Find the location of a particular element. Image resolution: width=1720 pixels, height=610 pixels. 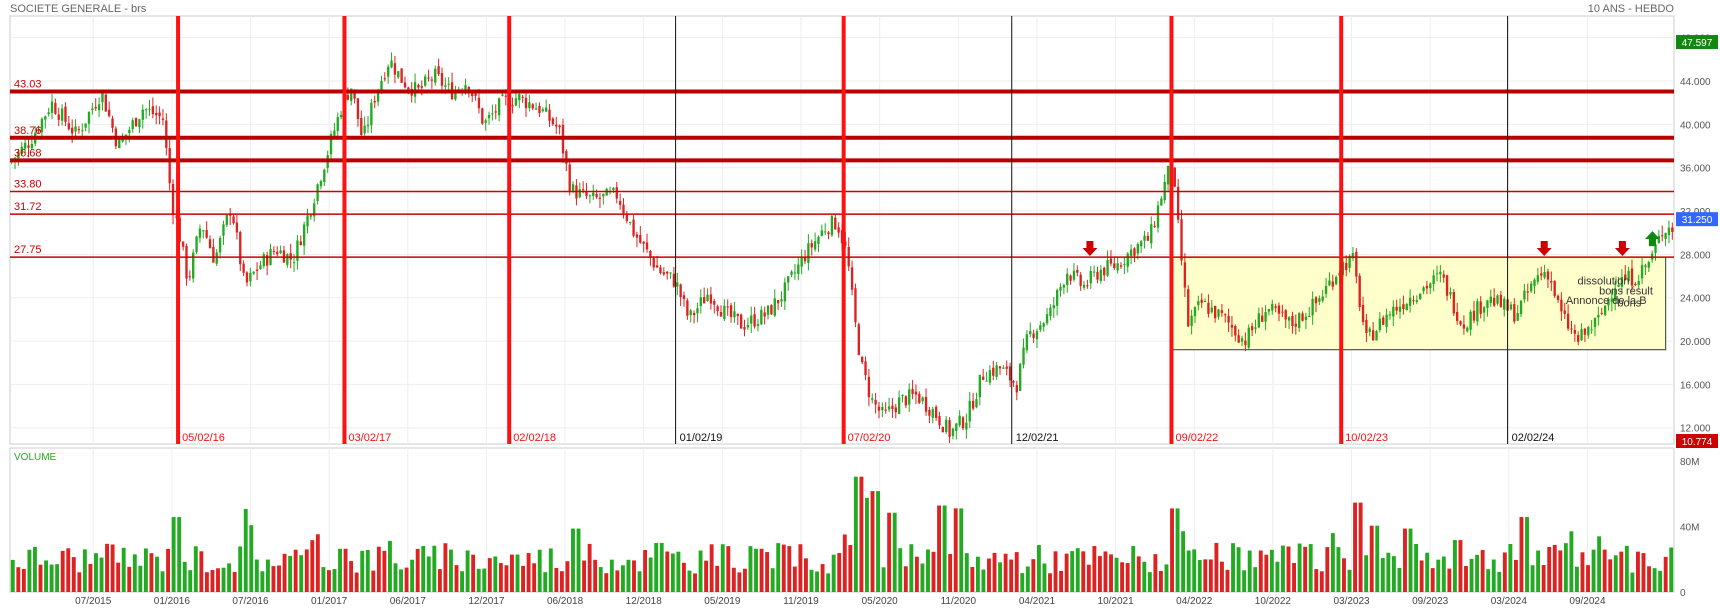

annotation-text: bons is located at coordinates (1629, 303).